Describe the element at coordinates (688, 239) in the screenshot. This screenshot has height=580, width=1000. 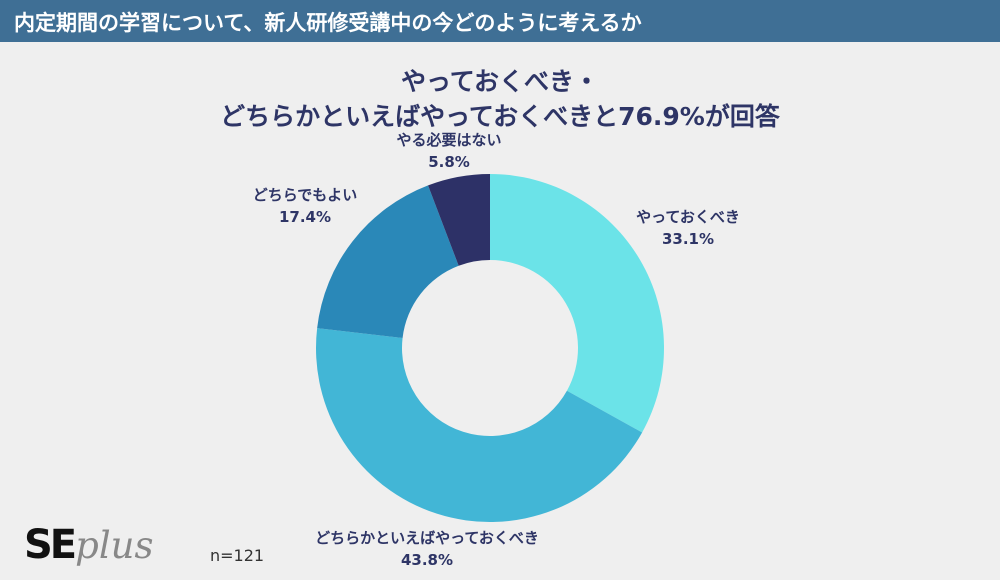
I see `slice-value-1: 33.1%` at that location.